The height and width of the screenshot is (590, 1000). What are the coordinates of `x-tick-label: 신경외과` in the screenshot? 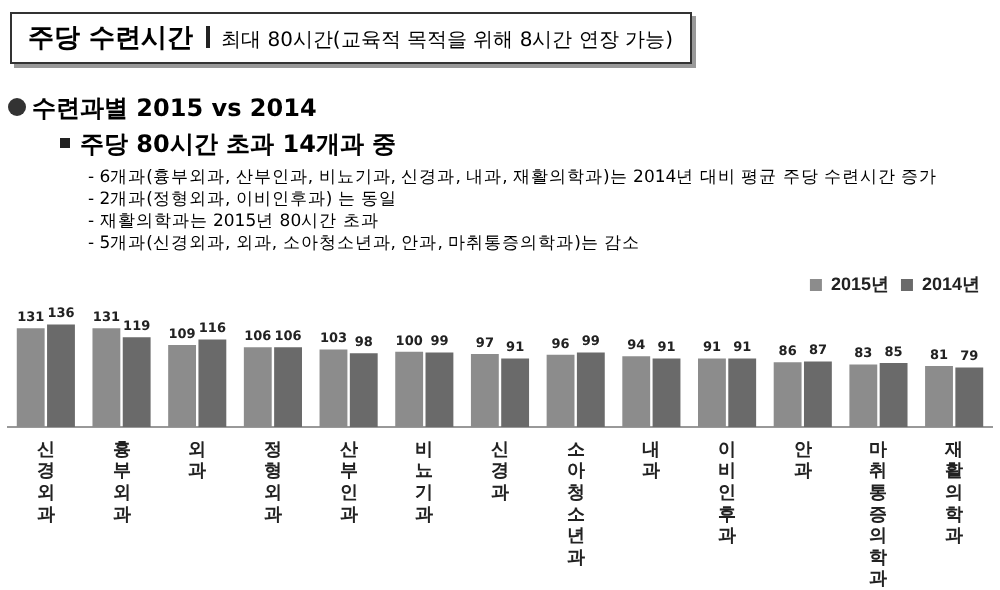 It's located at (45, 481).